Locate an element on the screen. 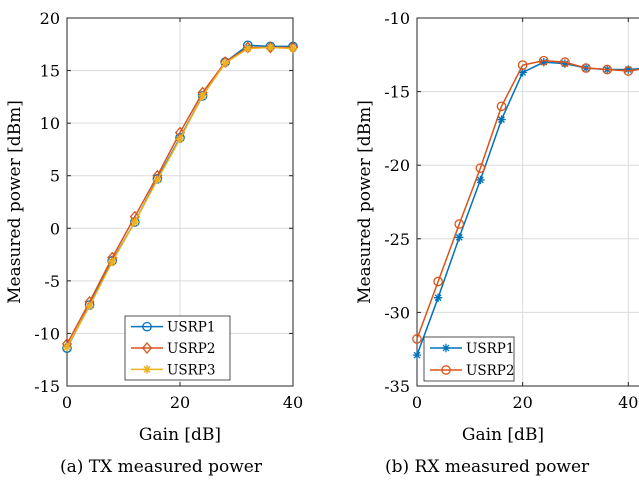  y-tick-label: -35 is located at coordinates (397, 386).